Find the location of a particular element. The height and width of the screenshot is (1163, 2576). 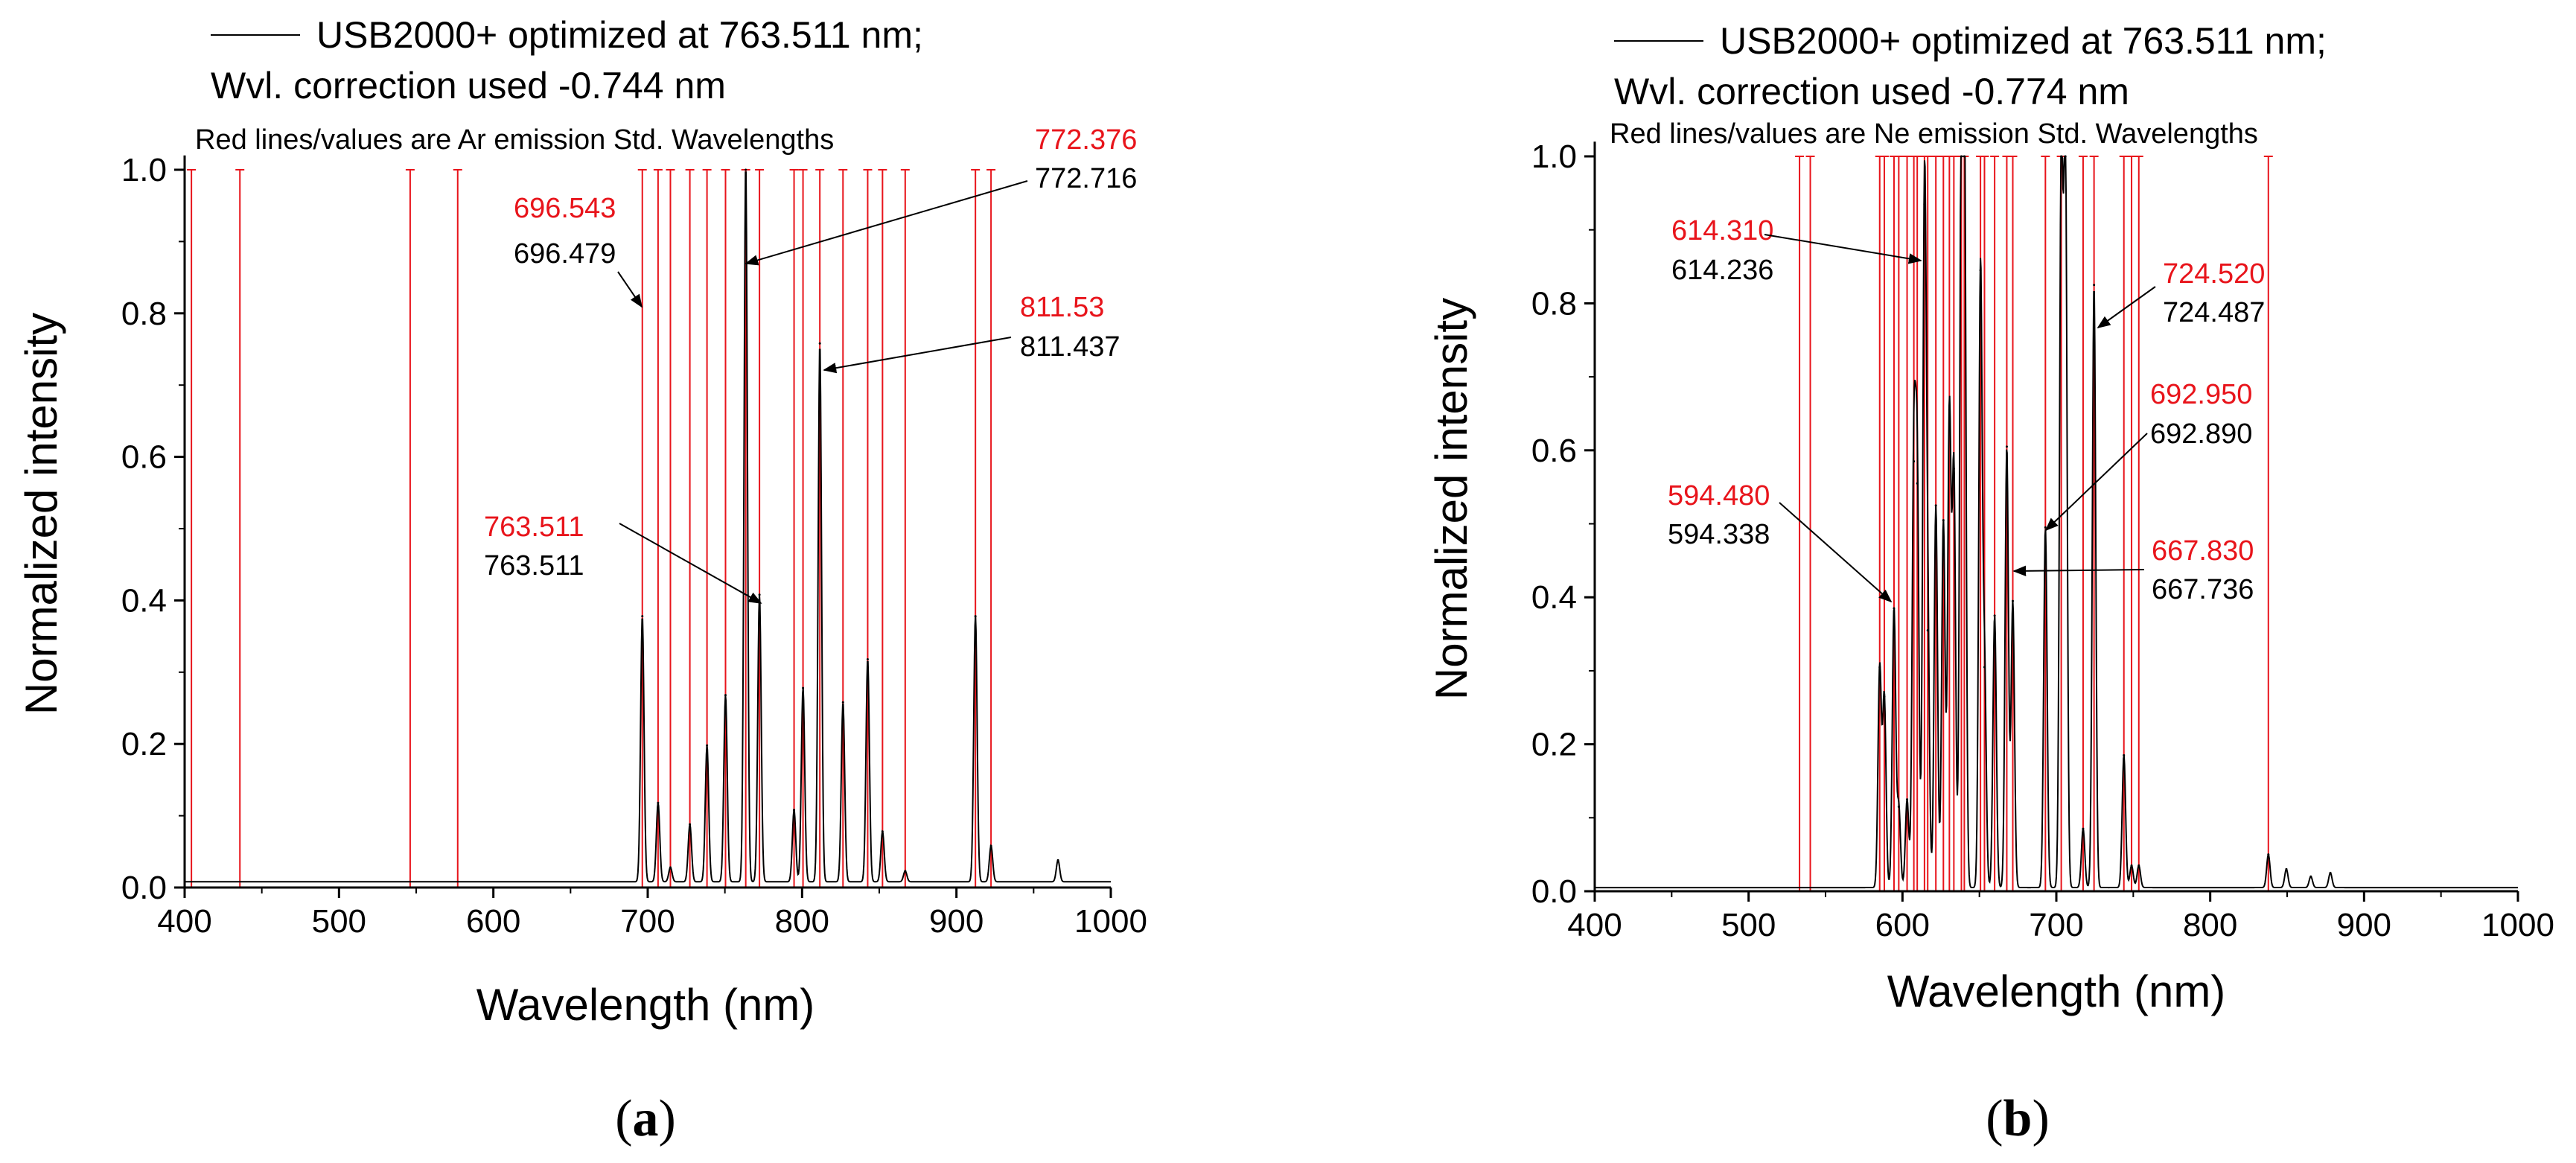

annotation-std-value: 772.376 is located at coordinates (1086, 140).